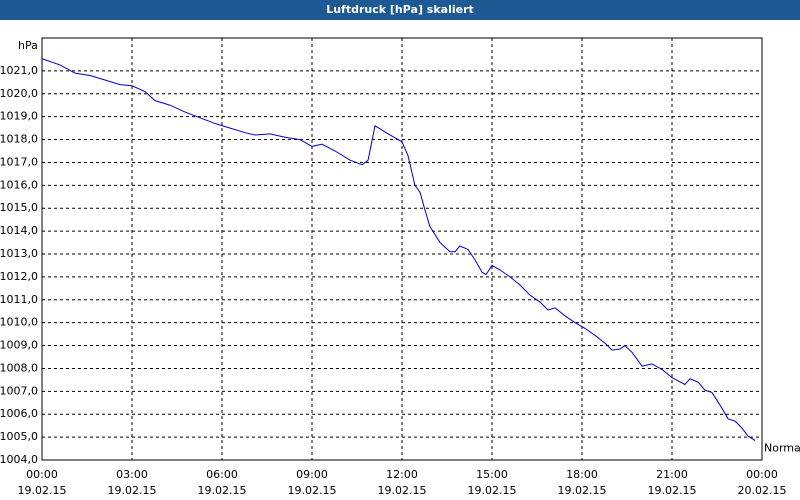  What do you see at coordinates (19, 459) in the screenshot?
I see `y-tick-label: 1004,0` at bounding box center [19, 459].